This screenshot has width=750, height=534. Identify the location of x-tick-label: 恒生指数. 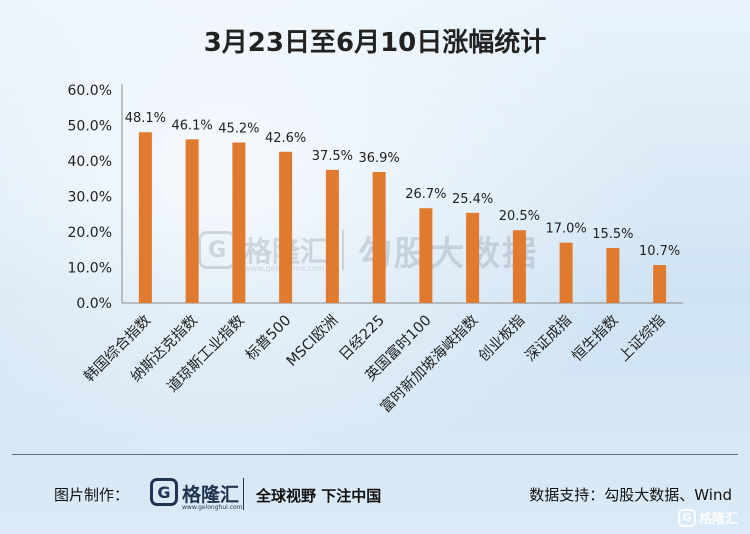
(595, 337).